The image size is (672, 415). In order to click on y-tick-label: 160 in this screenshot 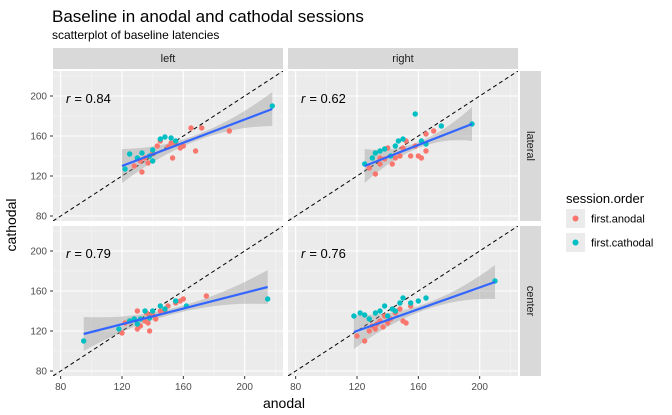, I will do `click(38, 292)`.